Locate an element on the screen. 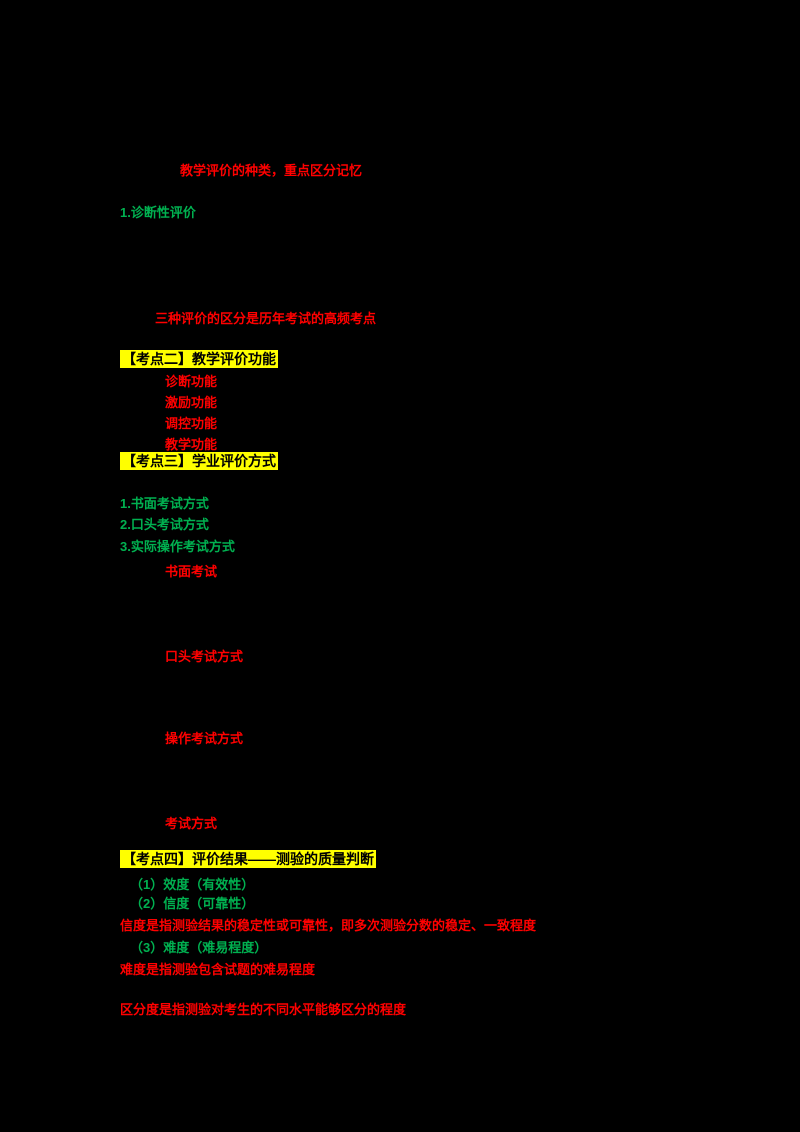 Image resolution: width=800 pixels, height=1132 pixels. section4-def-nandu: 难度是指测验包含试题的难易程度 is located at coordinates (218, 969).